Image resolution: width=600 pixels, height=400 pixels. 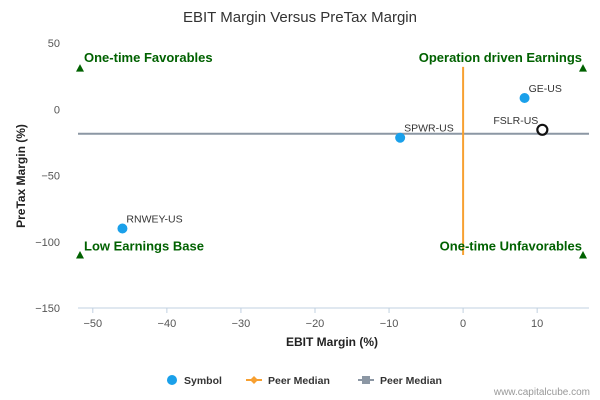 I want to click on quadrant-label-bottom-left: Low Earnings Base, so click(x=144, y=246).